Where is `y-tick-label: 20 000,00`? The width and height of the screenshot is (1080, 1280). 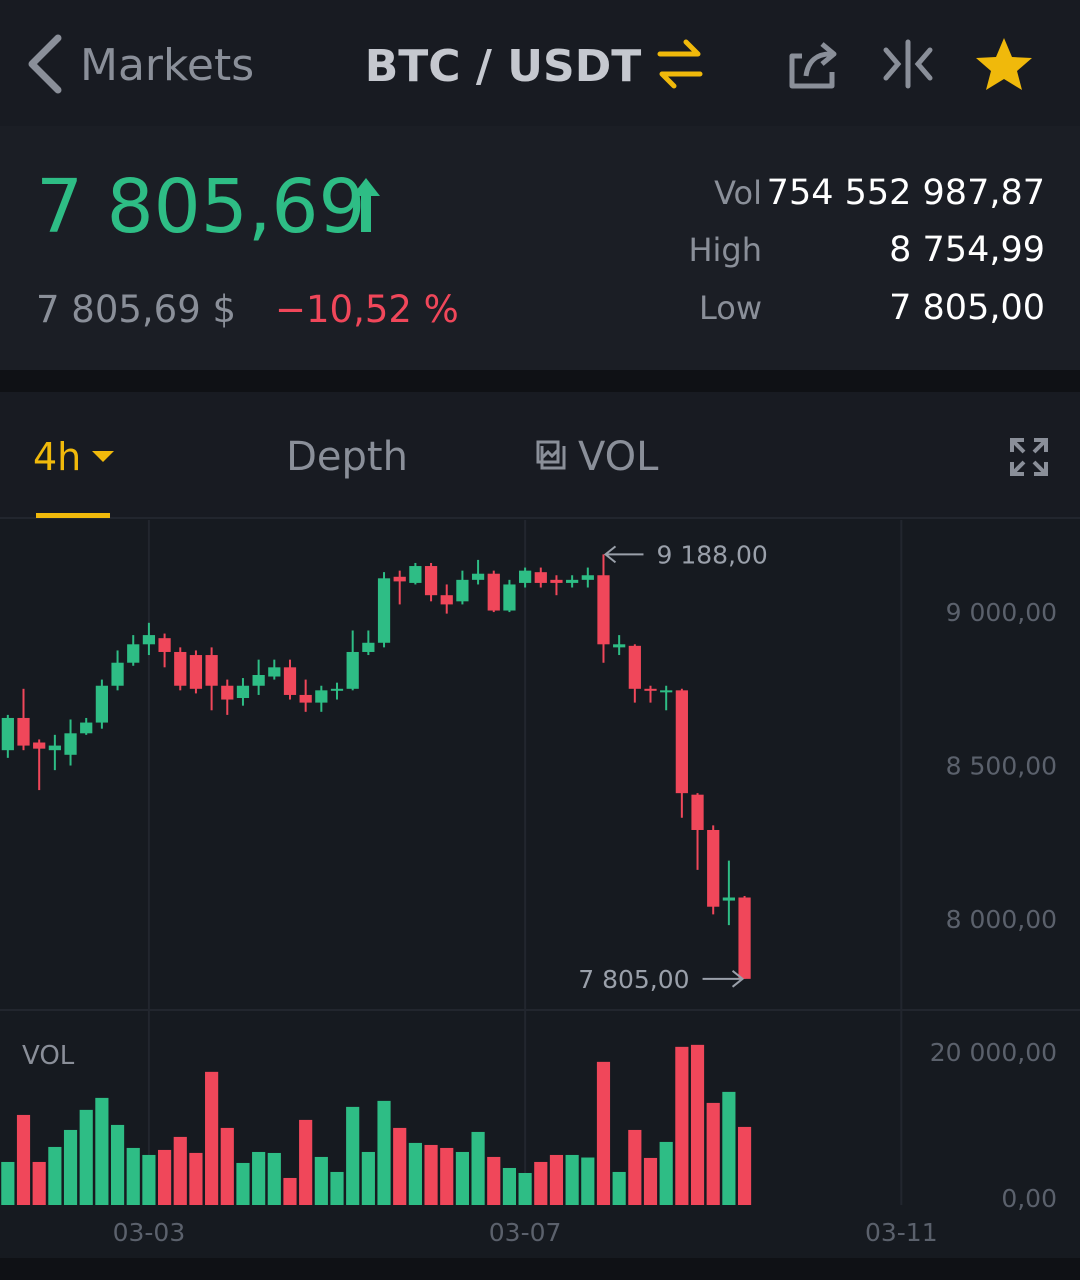
y-tick-label: 20 000,00 is located at coordinates (993, 1052).